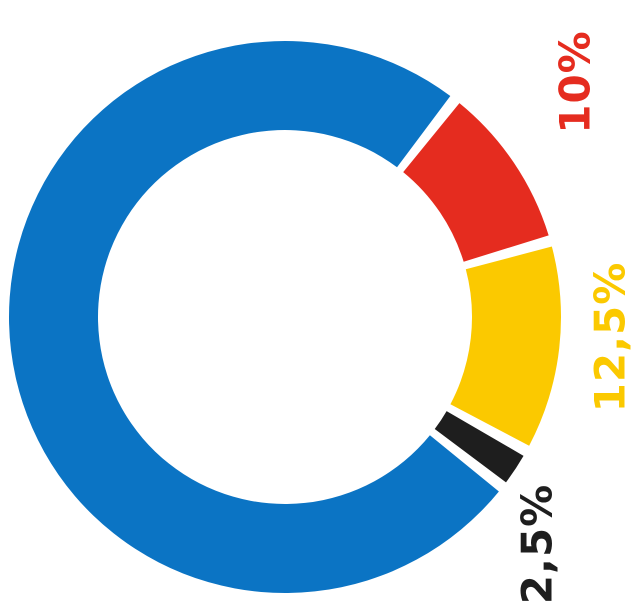  What do you see at coordinates (479, 447) in the screenshot?
I see `slice-black` at bounding box center [479, 447].